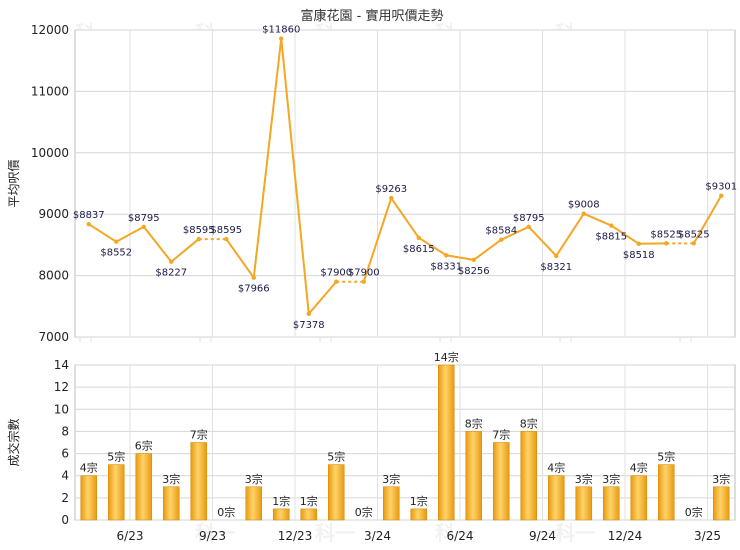  I want to click on price-data-label: $8815, so click(611, 237).